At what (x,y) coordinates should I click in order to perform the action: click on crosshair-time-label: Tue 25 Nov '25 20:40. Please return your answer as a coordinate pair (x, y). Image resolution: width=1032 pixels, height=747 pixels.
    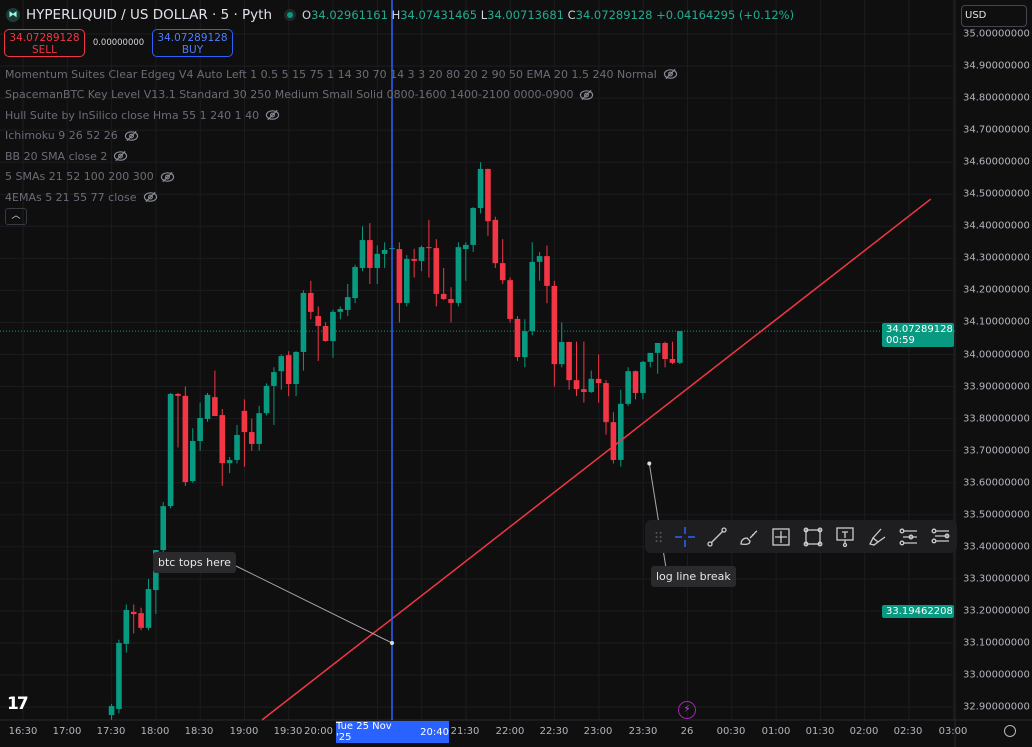
    Looking at the image, I should click on (392, 732).